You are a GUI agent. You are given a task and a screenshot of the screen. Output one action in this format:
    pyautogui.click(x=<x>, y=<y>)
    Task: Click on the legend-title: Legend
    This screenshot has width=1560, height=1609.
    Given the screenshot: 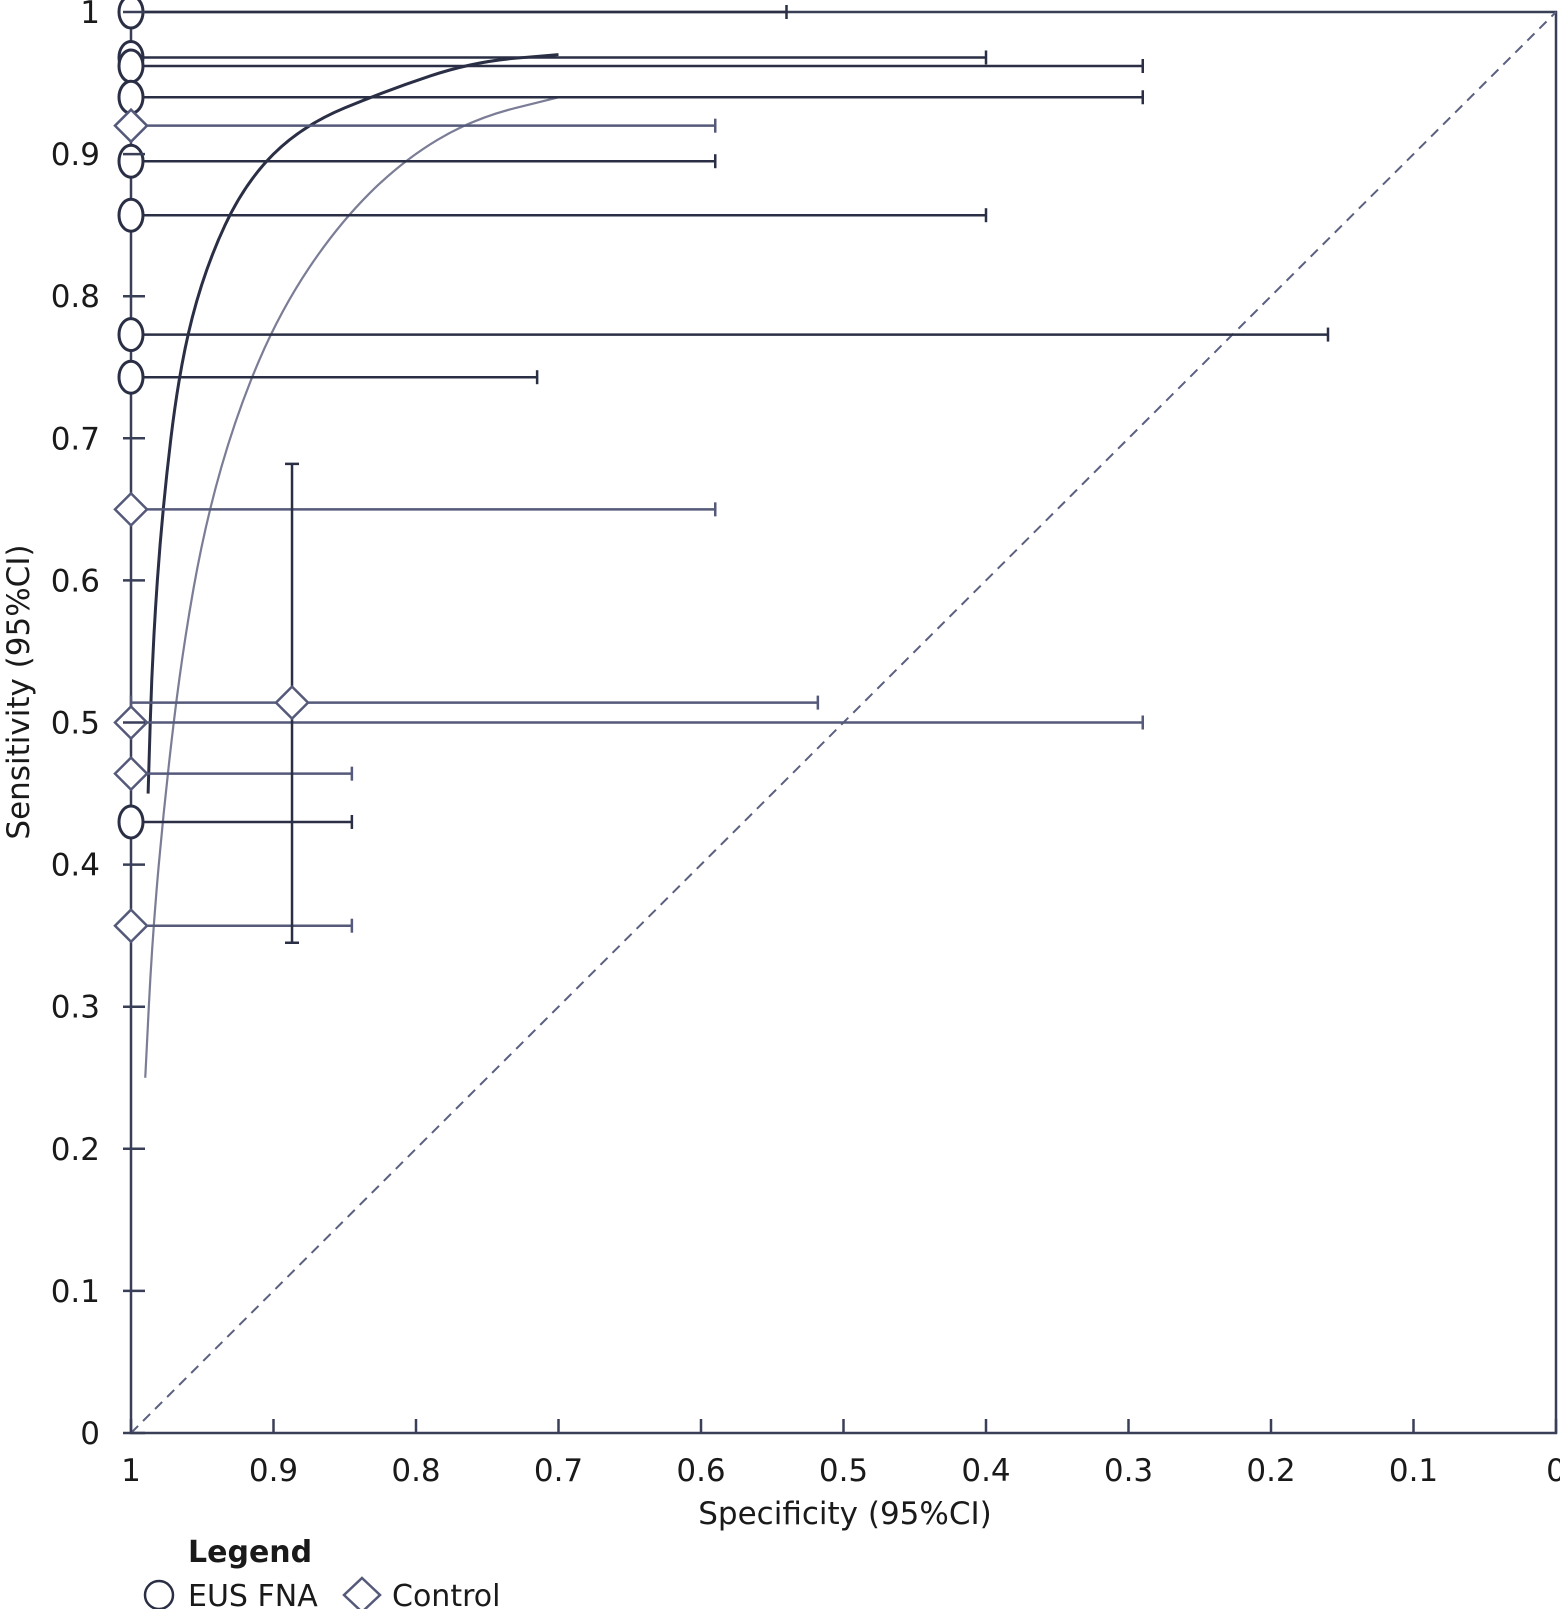 What is the action you would take?
    pyautogui.click(x=250, y=1552)
    